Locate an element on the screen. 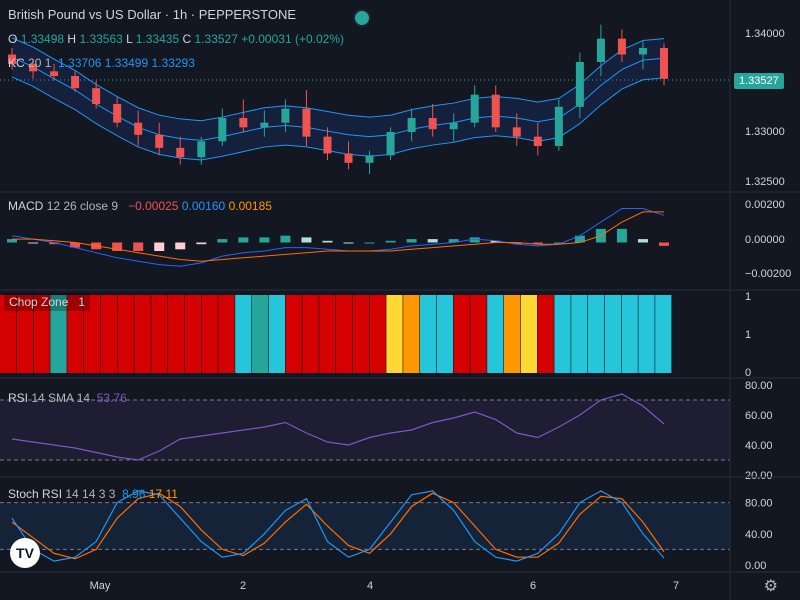 This screenshot has height=600, width=800. macd-tick-label: 0.00200 is located at coordinates (765, 205).